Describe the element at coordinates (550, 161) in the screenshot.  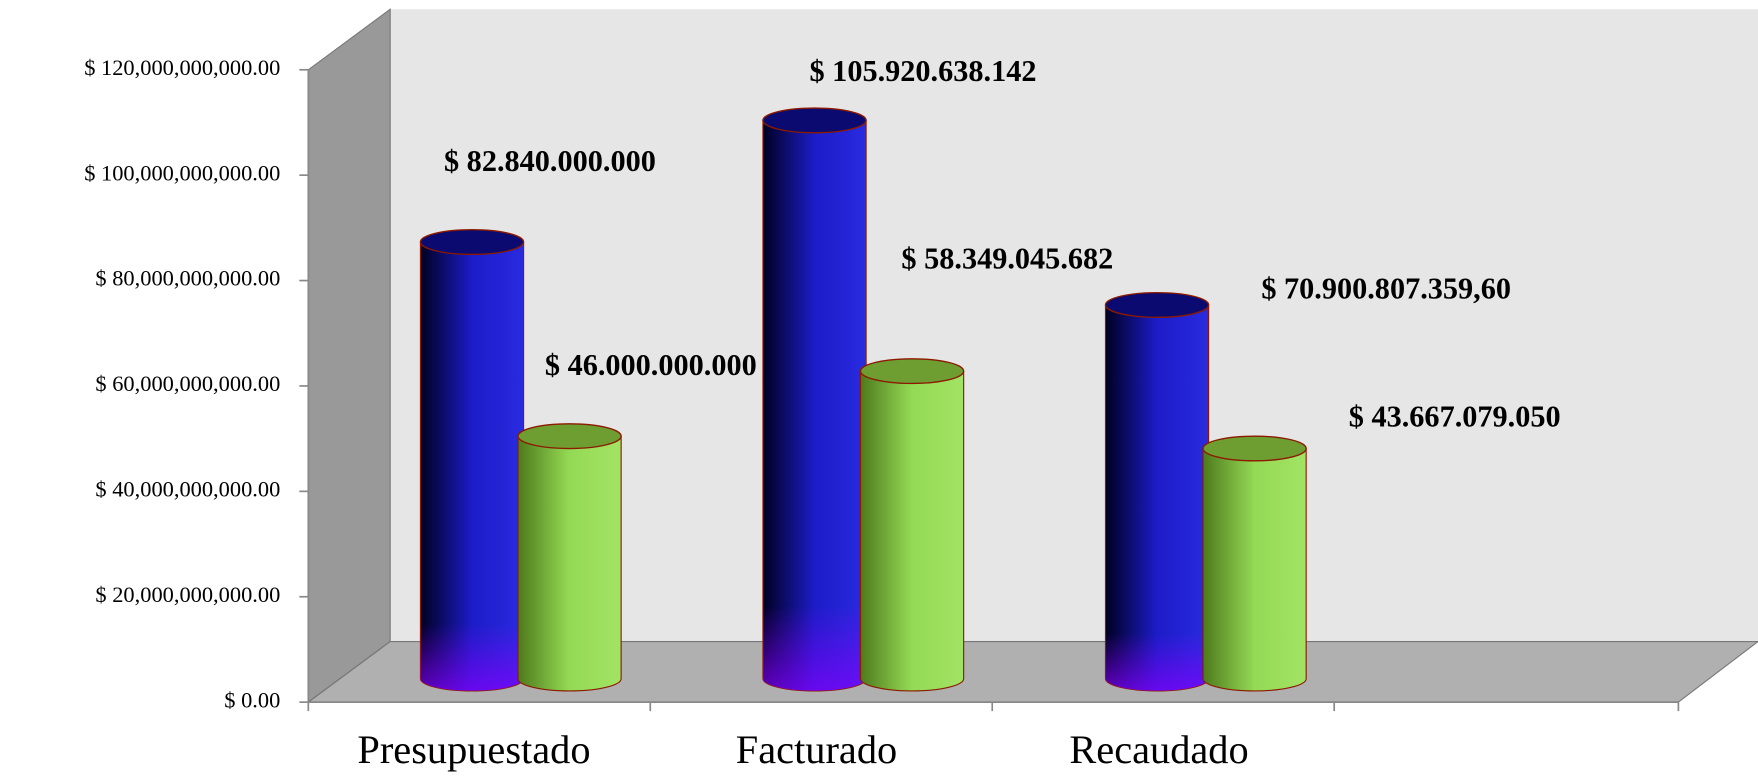
I see `value-label: $ 82.840.000.000` at that location.